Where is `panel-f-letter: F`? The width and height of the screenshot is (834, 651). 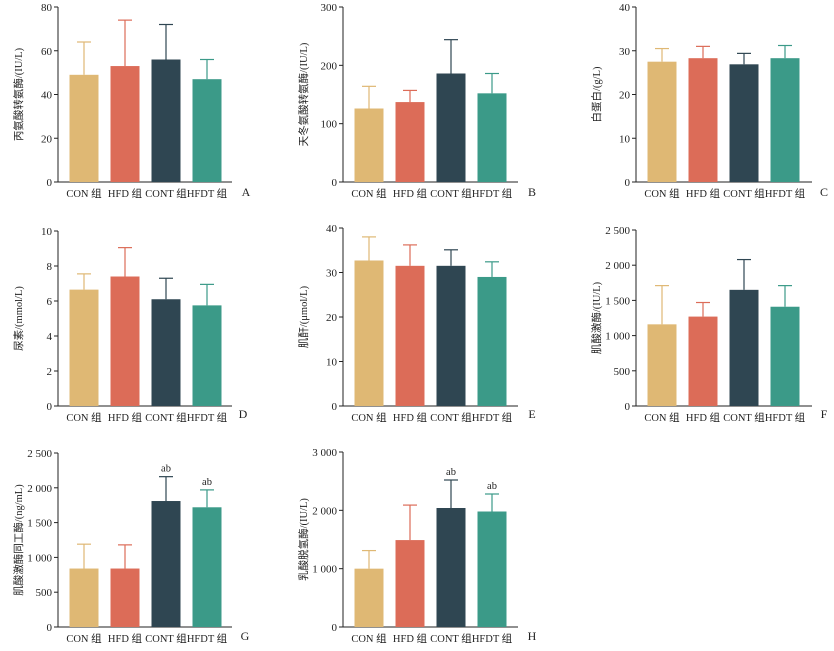
panel-f-letter: F is located at coordinates (824, 414).